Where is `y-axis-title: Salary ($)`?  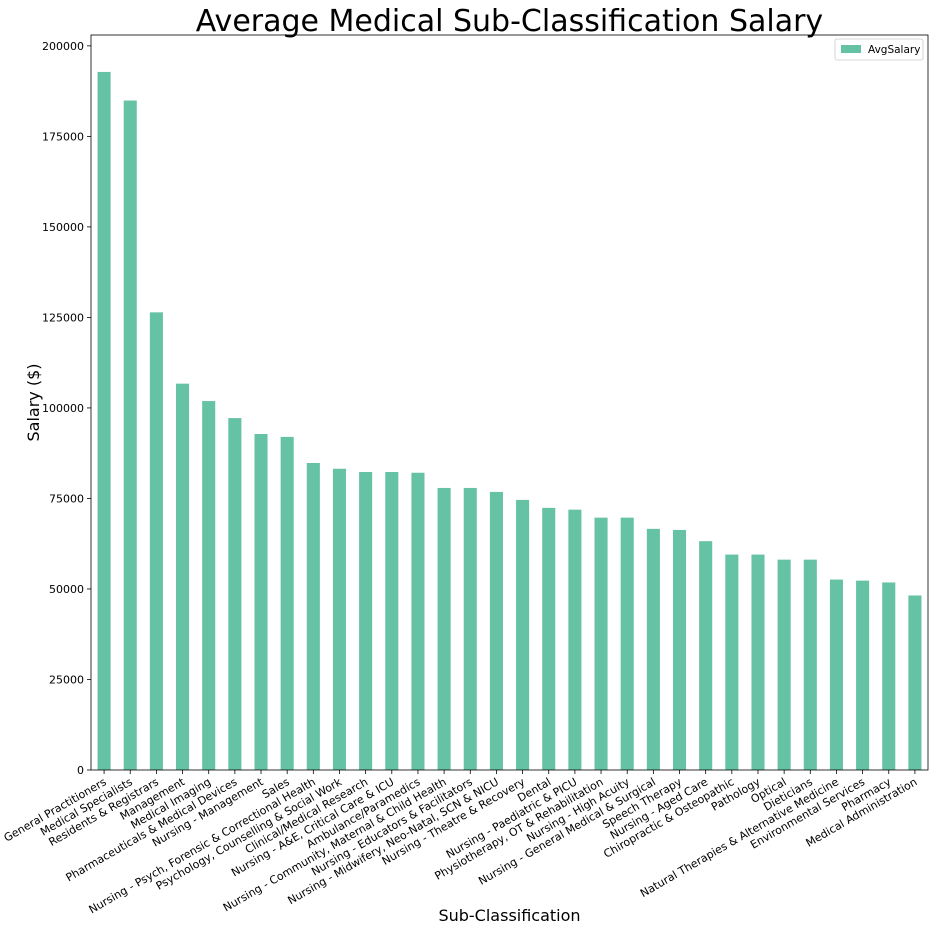 y-axis-title: Salary ($) is located at coordinates (33, 402).